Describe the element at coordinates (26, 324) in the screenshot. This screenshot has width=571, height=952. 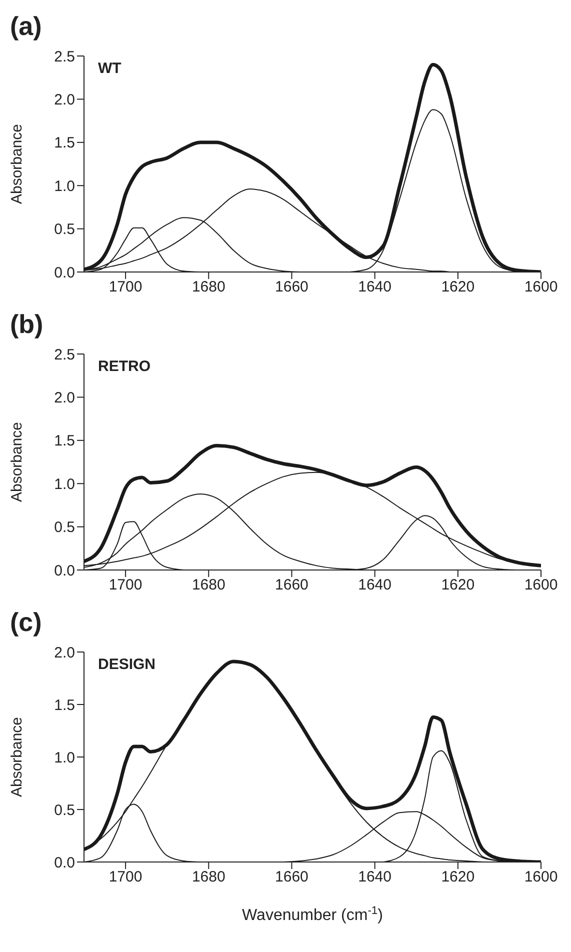
I see `chart-title: (b)` at that location.